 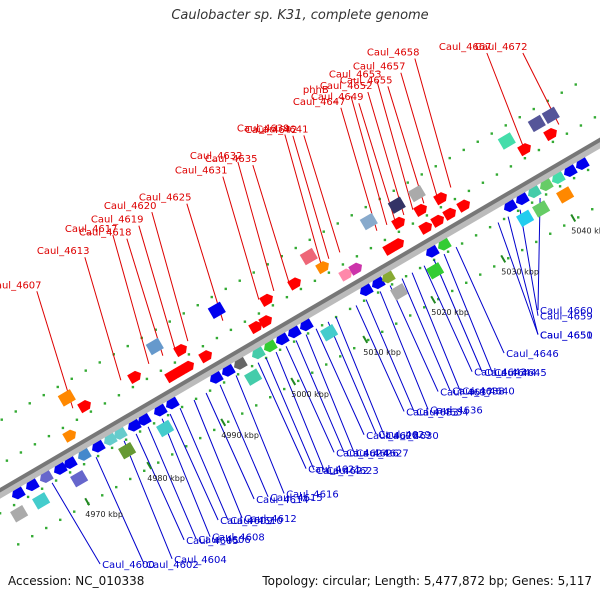 I want to click on gene-label-reverse: Caul_4645, so click(x=520, y=373).